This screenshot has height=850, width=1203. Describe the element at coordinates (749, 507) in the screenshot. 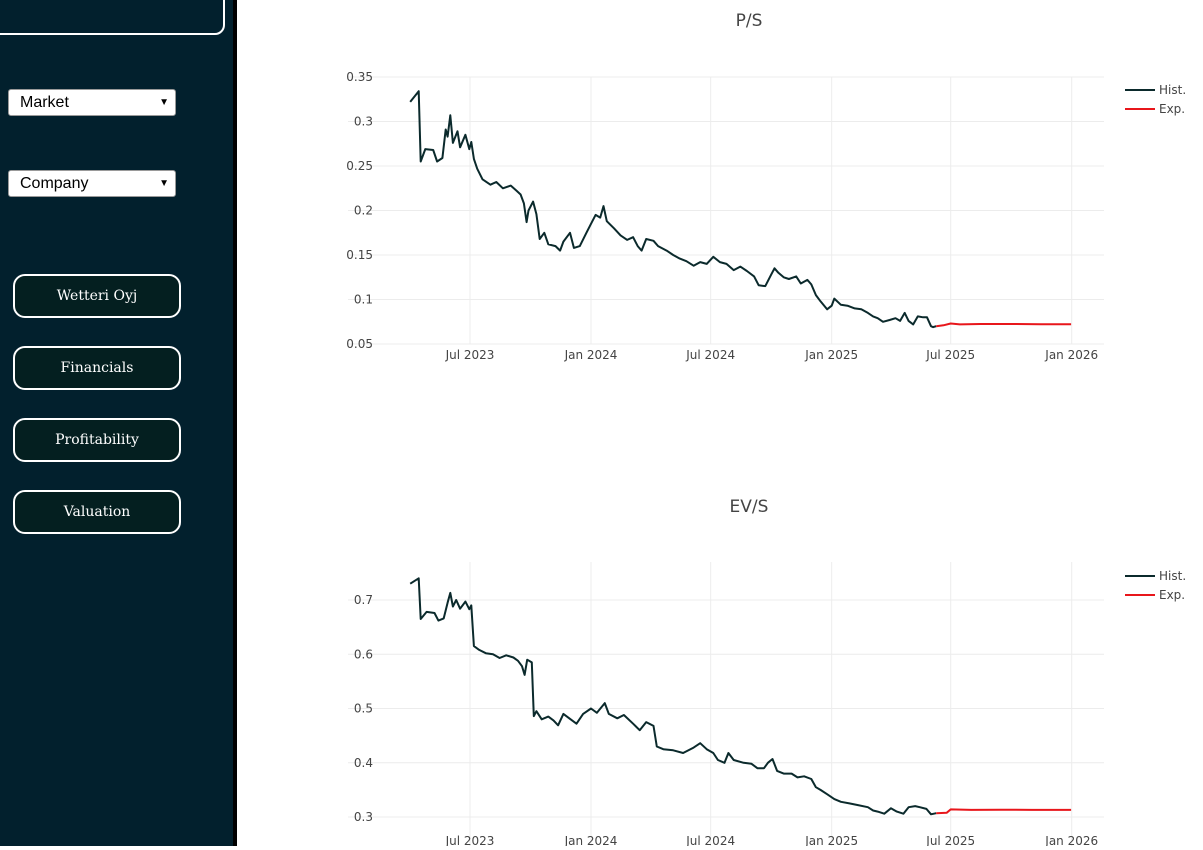

I see `chart-title: EV/S` at that location.